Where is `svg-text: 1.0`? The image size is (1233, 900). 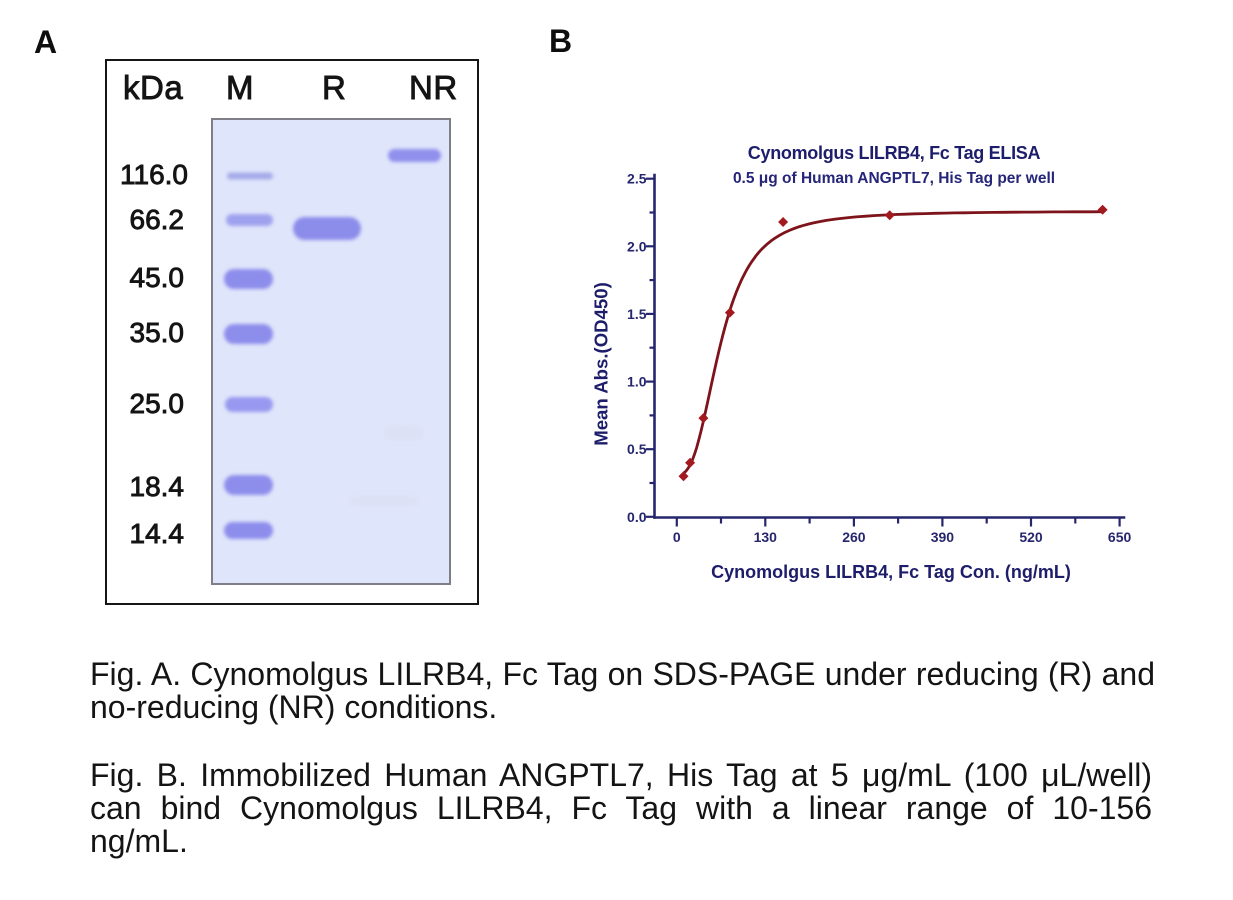
svg-text: 1.0 is located at coordinates (637, 382).